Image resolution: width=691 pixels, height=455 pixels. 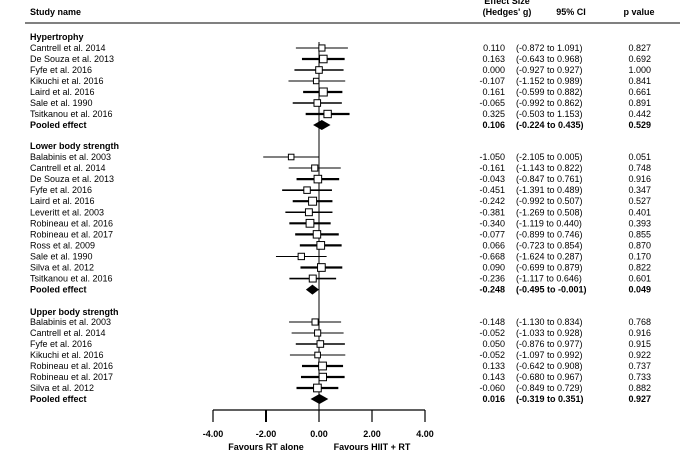 What do you see at coordinates (68, 333) in the screenshot?
I see `study-name: Cantrell et al. 2014` at bounding box center [68, 333].